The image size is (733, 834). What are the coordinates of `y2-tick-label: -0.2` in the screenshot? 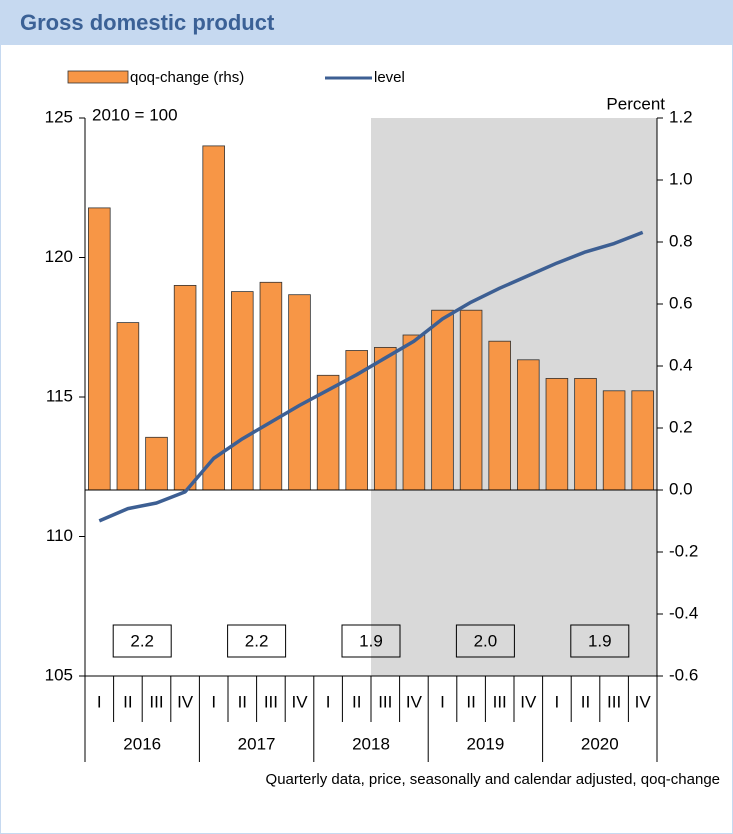 It's located at (683, 550).